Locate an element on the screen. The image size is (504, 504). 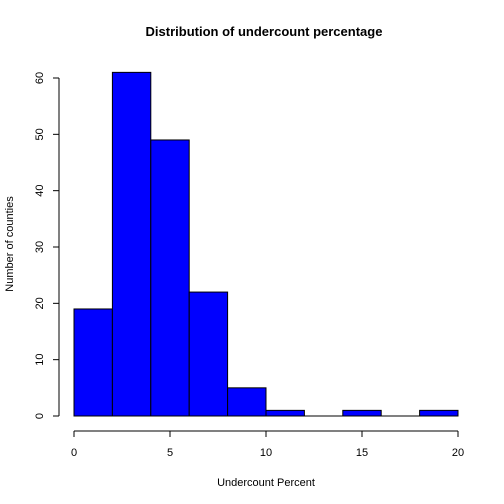
y-tick-label: 0 is located at coordinates (40, 416).